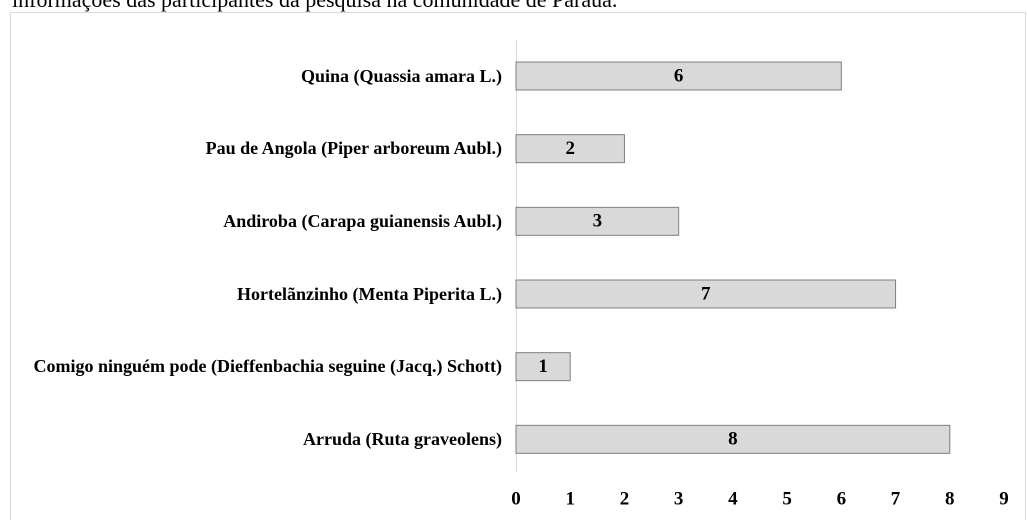 The height and width of the screenshot is (520, 1027). I want to click on y-tick-label: Andiroba (Carapa guianensis Aubl.), so click(362, 220).